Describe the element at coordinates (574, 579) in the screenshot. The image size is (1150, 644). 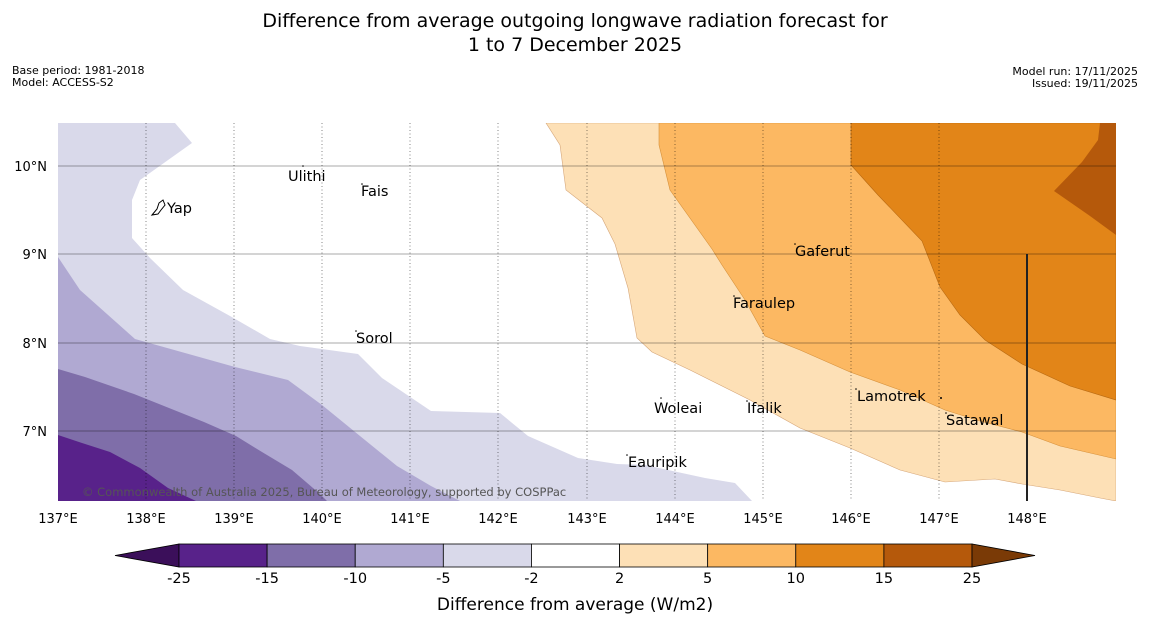
I see `colorbar-tick-labels: -25 -15 -10 -5 -2 2 5 10 15 25` at that location.